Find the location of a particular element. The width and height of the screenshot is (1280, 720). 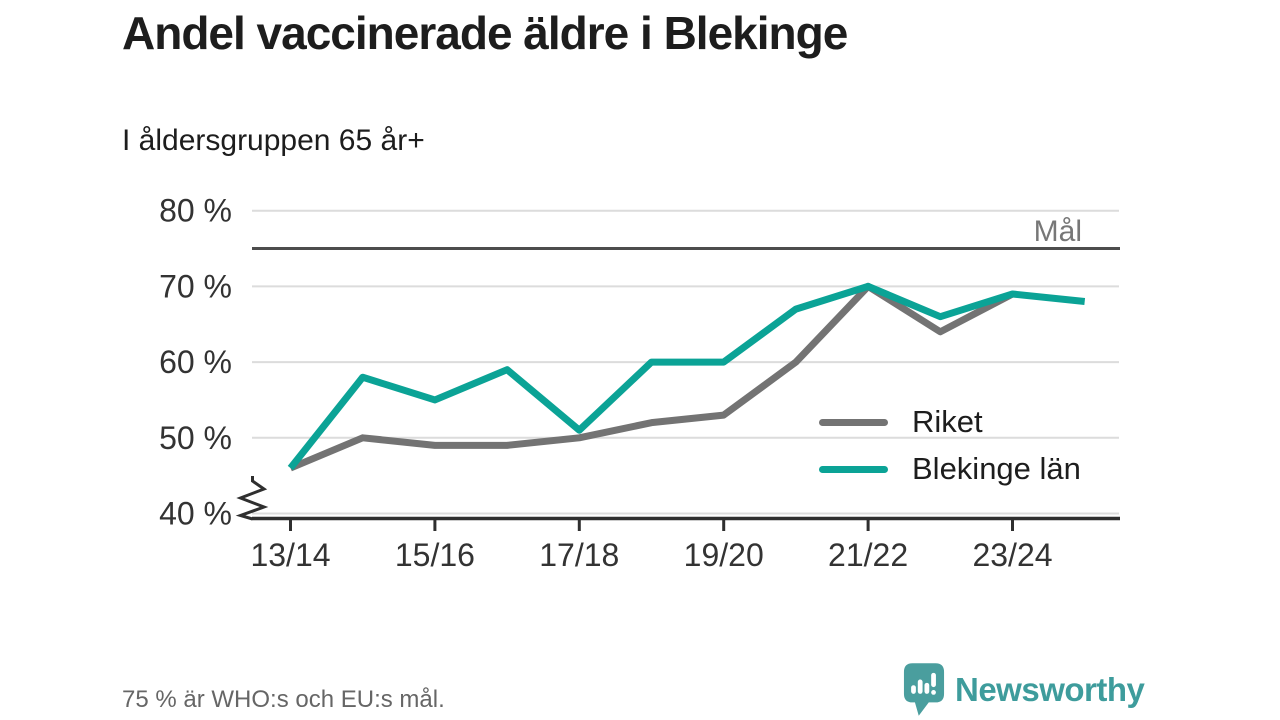

x-tick-label-23-24: 23/24 is located at coordinates (1012, 555).